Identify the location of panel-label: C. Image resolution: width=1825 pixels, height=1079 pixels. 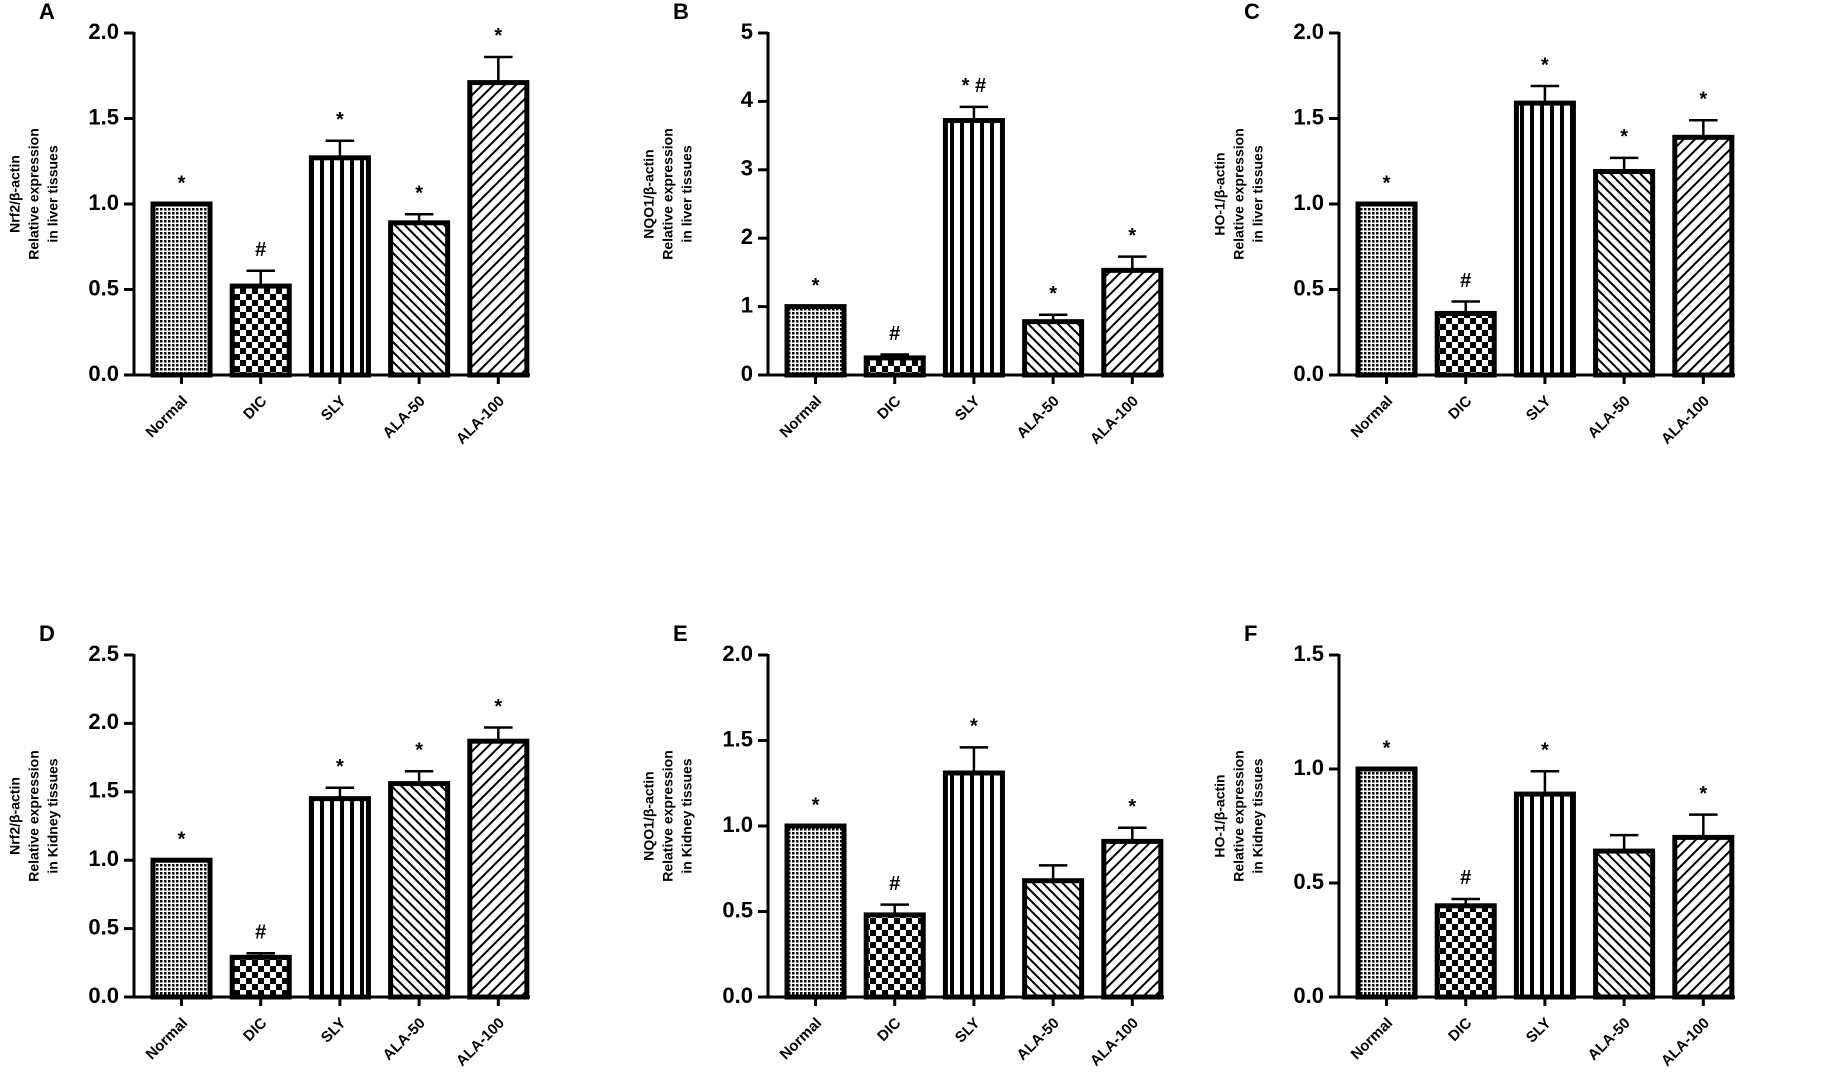
(1252, 12).